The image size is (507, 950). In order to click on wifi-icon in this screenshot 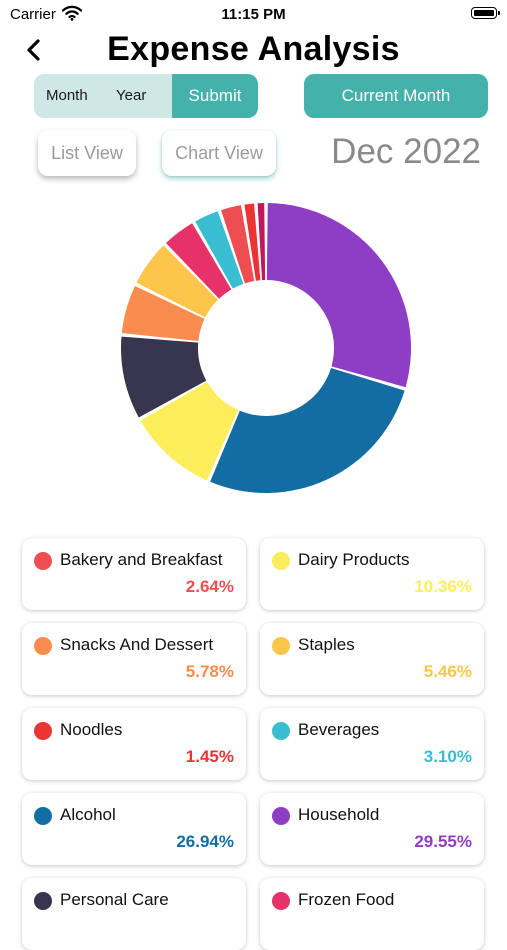, I will do `click(72, 15)`.